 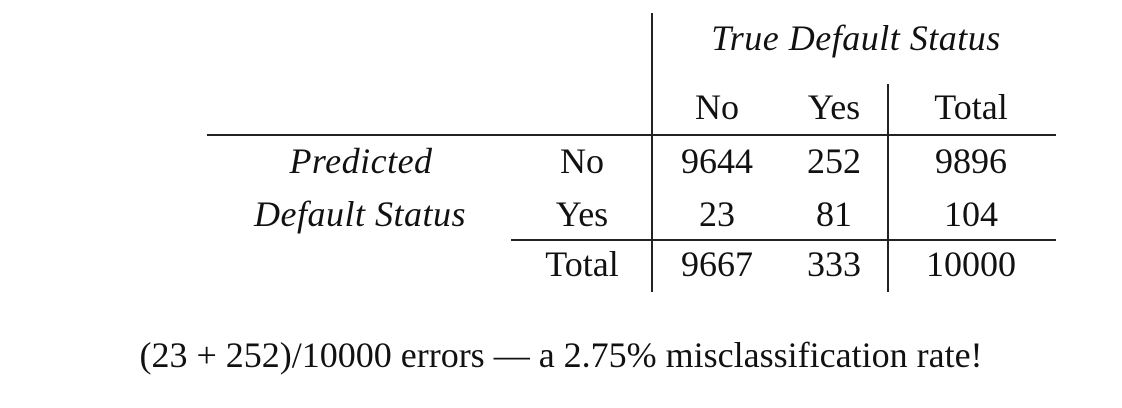 I want to click on table-header-rule, so click(x=631, y=135).